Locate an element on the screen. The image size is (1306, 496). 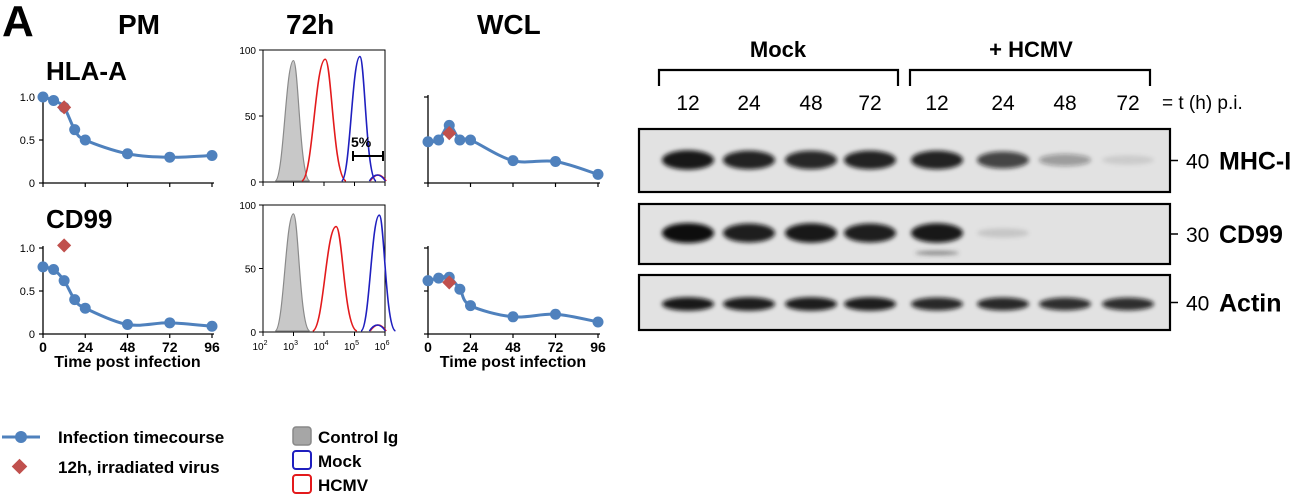
blot-row-label: Actin is located at coordinates (1250, 304).